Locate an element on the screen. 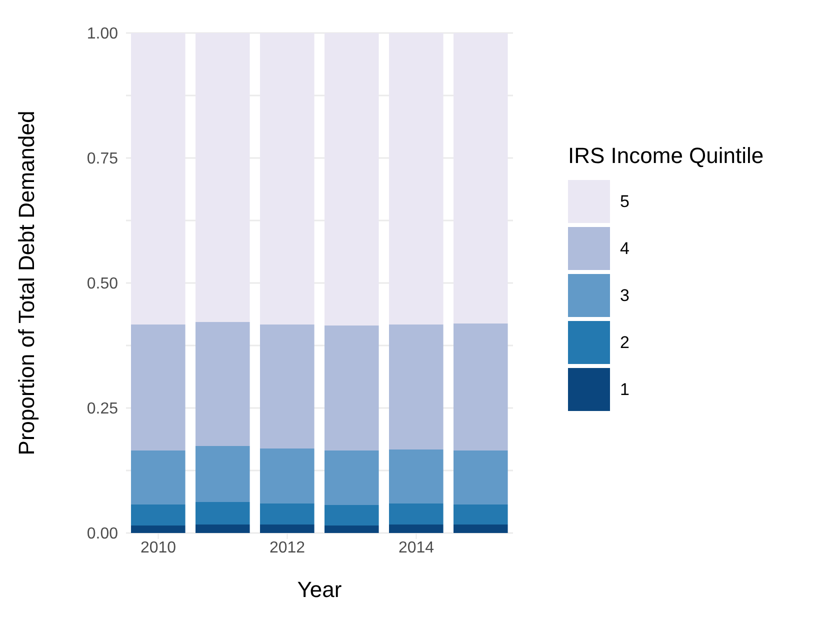 This screenshot has height=634, width=825. text: 2 is located at coordinates (625, 342).